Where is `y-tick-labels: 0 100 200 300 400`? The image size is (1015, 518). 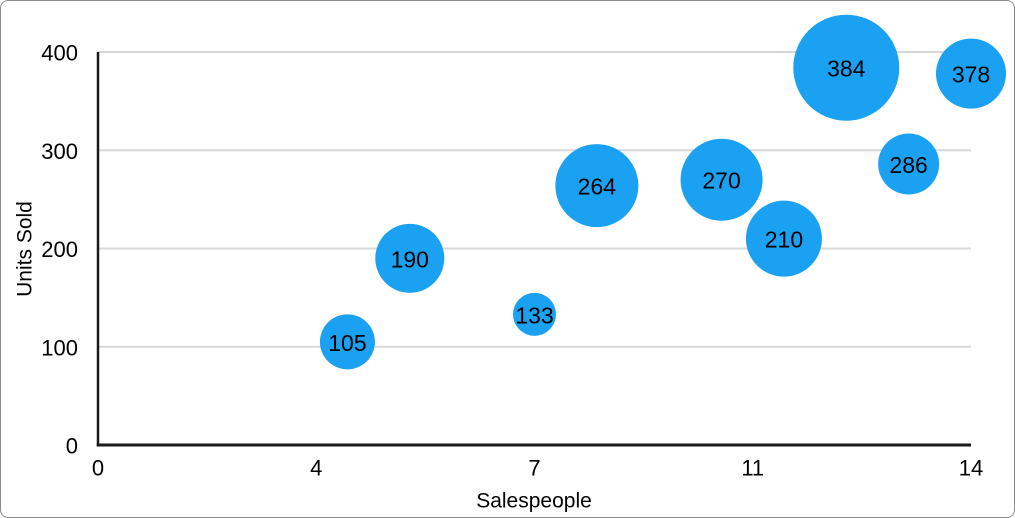 y-tick-labels: 0 100 200 300 400 is located at coordinates (59, 250).